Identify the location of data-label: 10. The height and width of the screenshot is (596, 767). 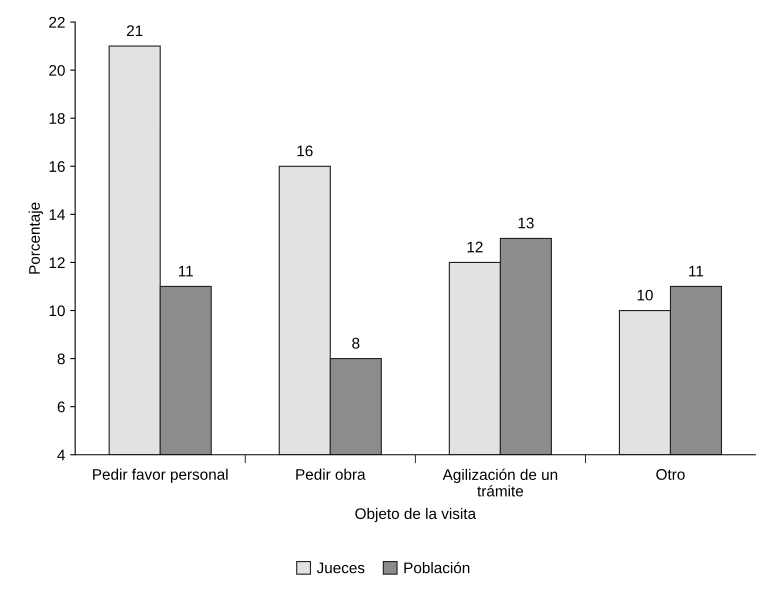
(645, 295).